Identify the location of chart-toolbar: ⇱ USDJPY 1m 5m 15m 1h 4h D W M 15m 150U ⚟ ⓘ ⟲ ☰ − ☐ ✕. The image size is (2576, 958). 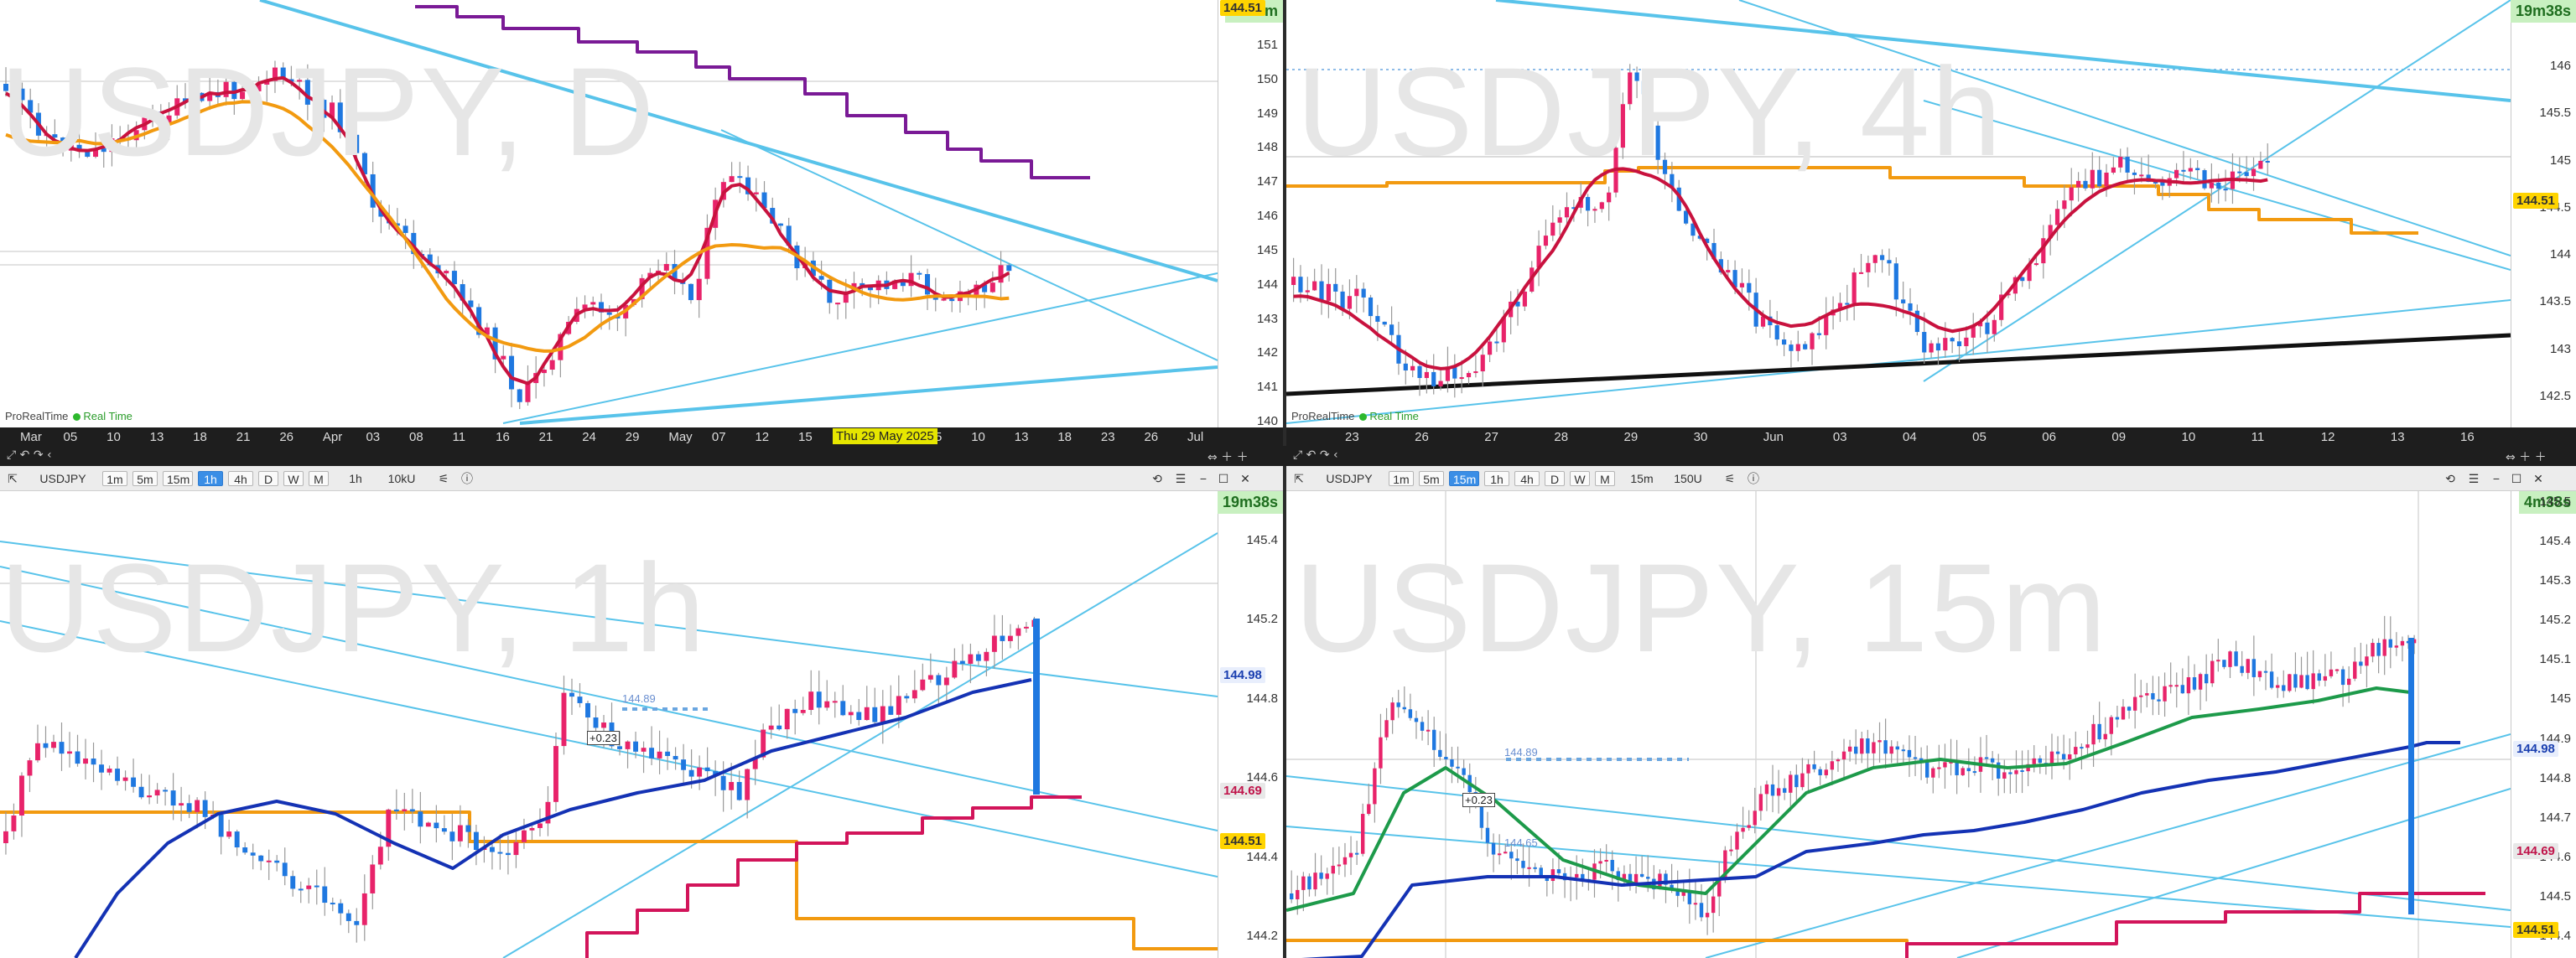
(1931, 479).